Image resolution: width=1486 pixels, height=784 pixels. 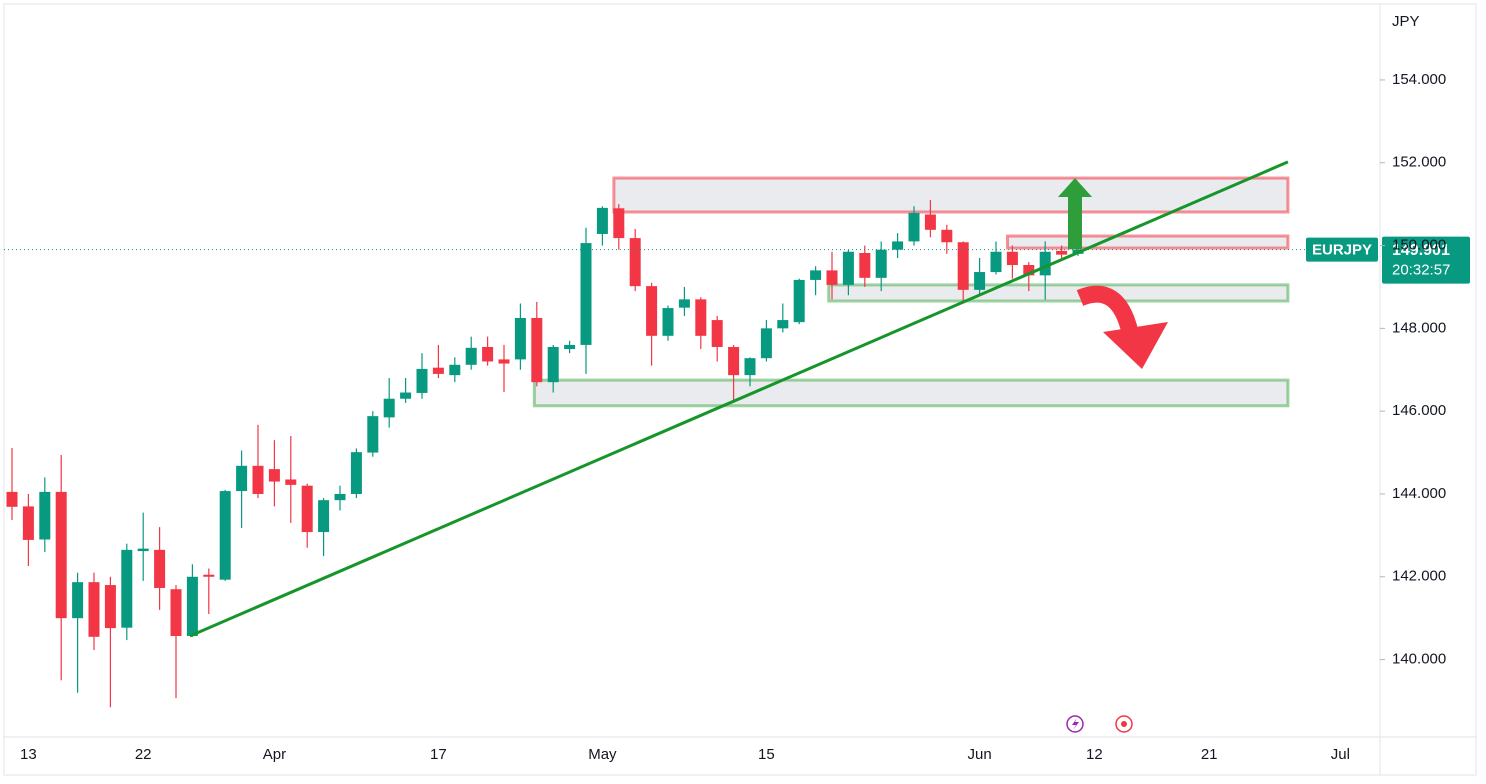 What do you see at coordinates (28, 754) in the screenshot?
I see `x-tick-label: 13` at bounding box center [28, 754].